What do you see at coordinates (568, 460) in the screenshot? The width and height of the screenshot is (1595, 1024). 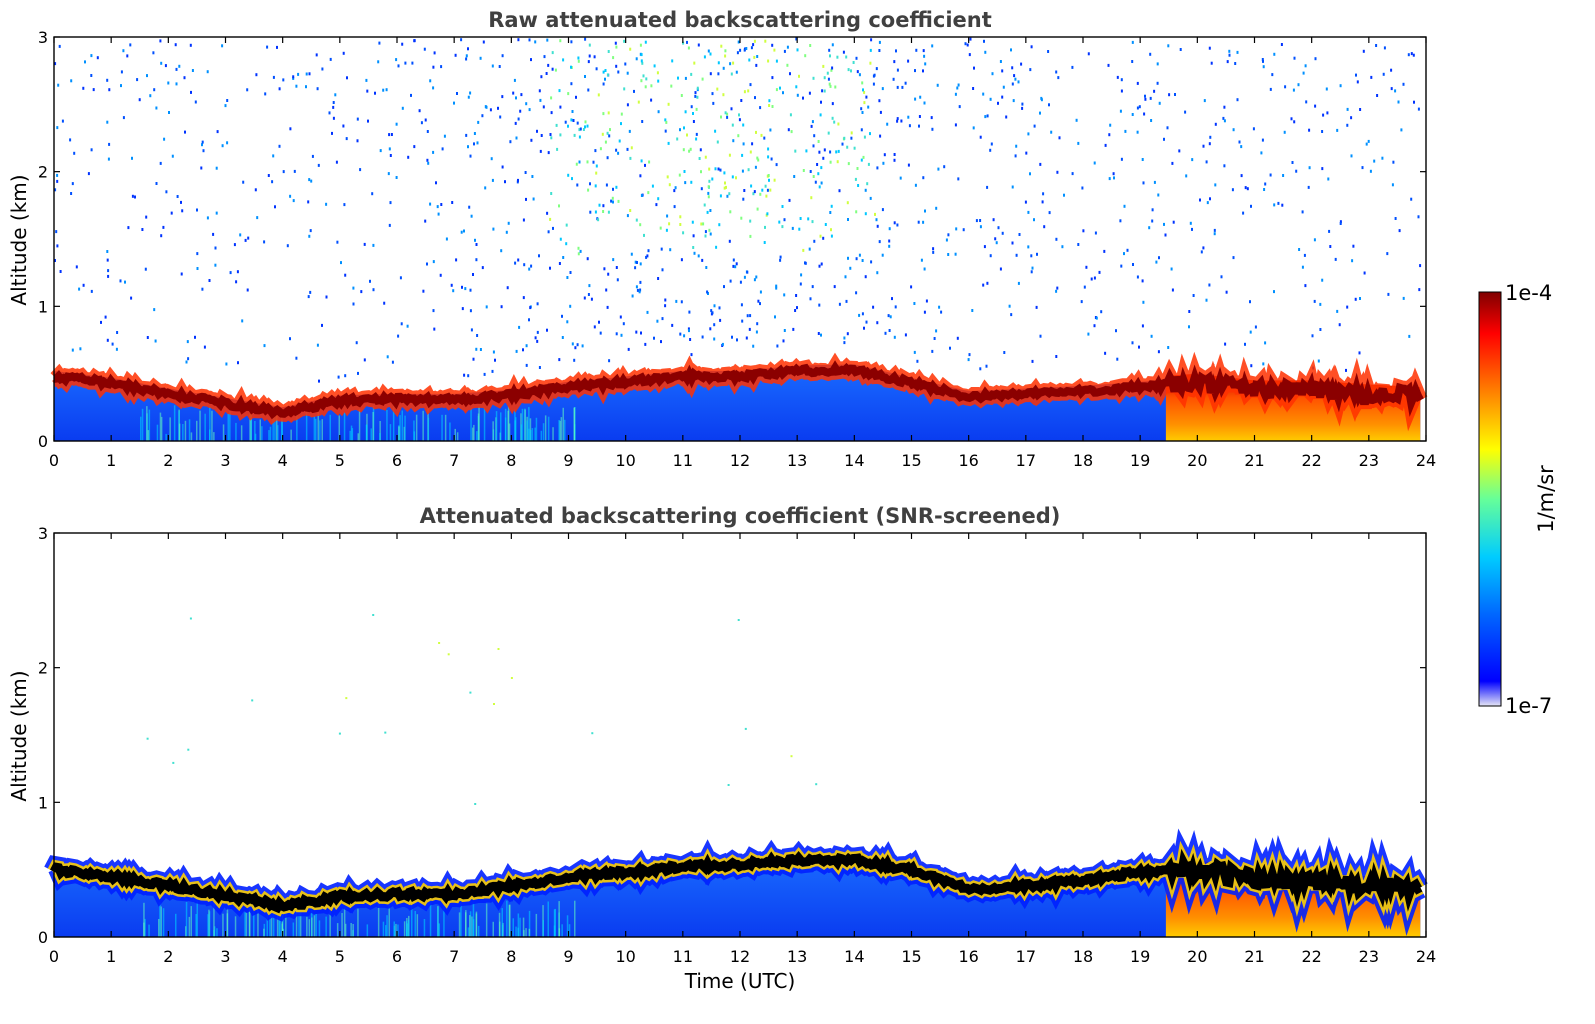 I see `x-tick-label: 9` at bounding box center [568, 460].